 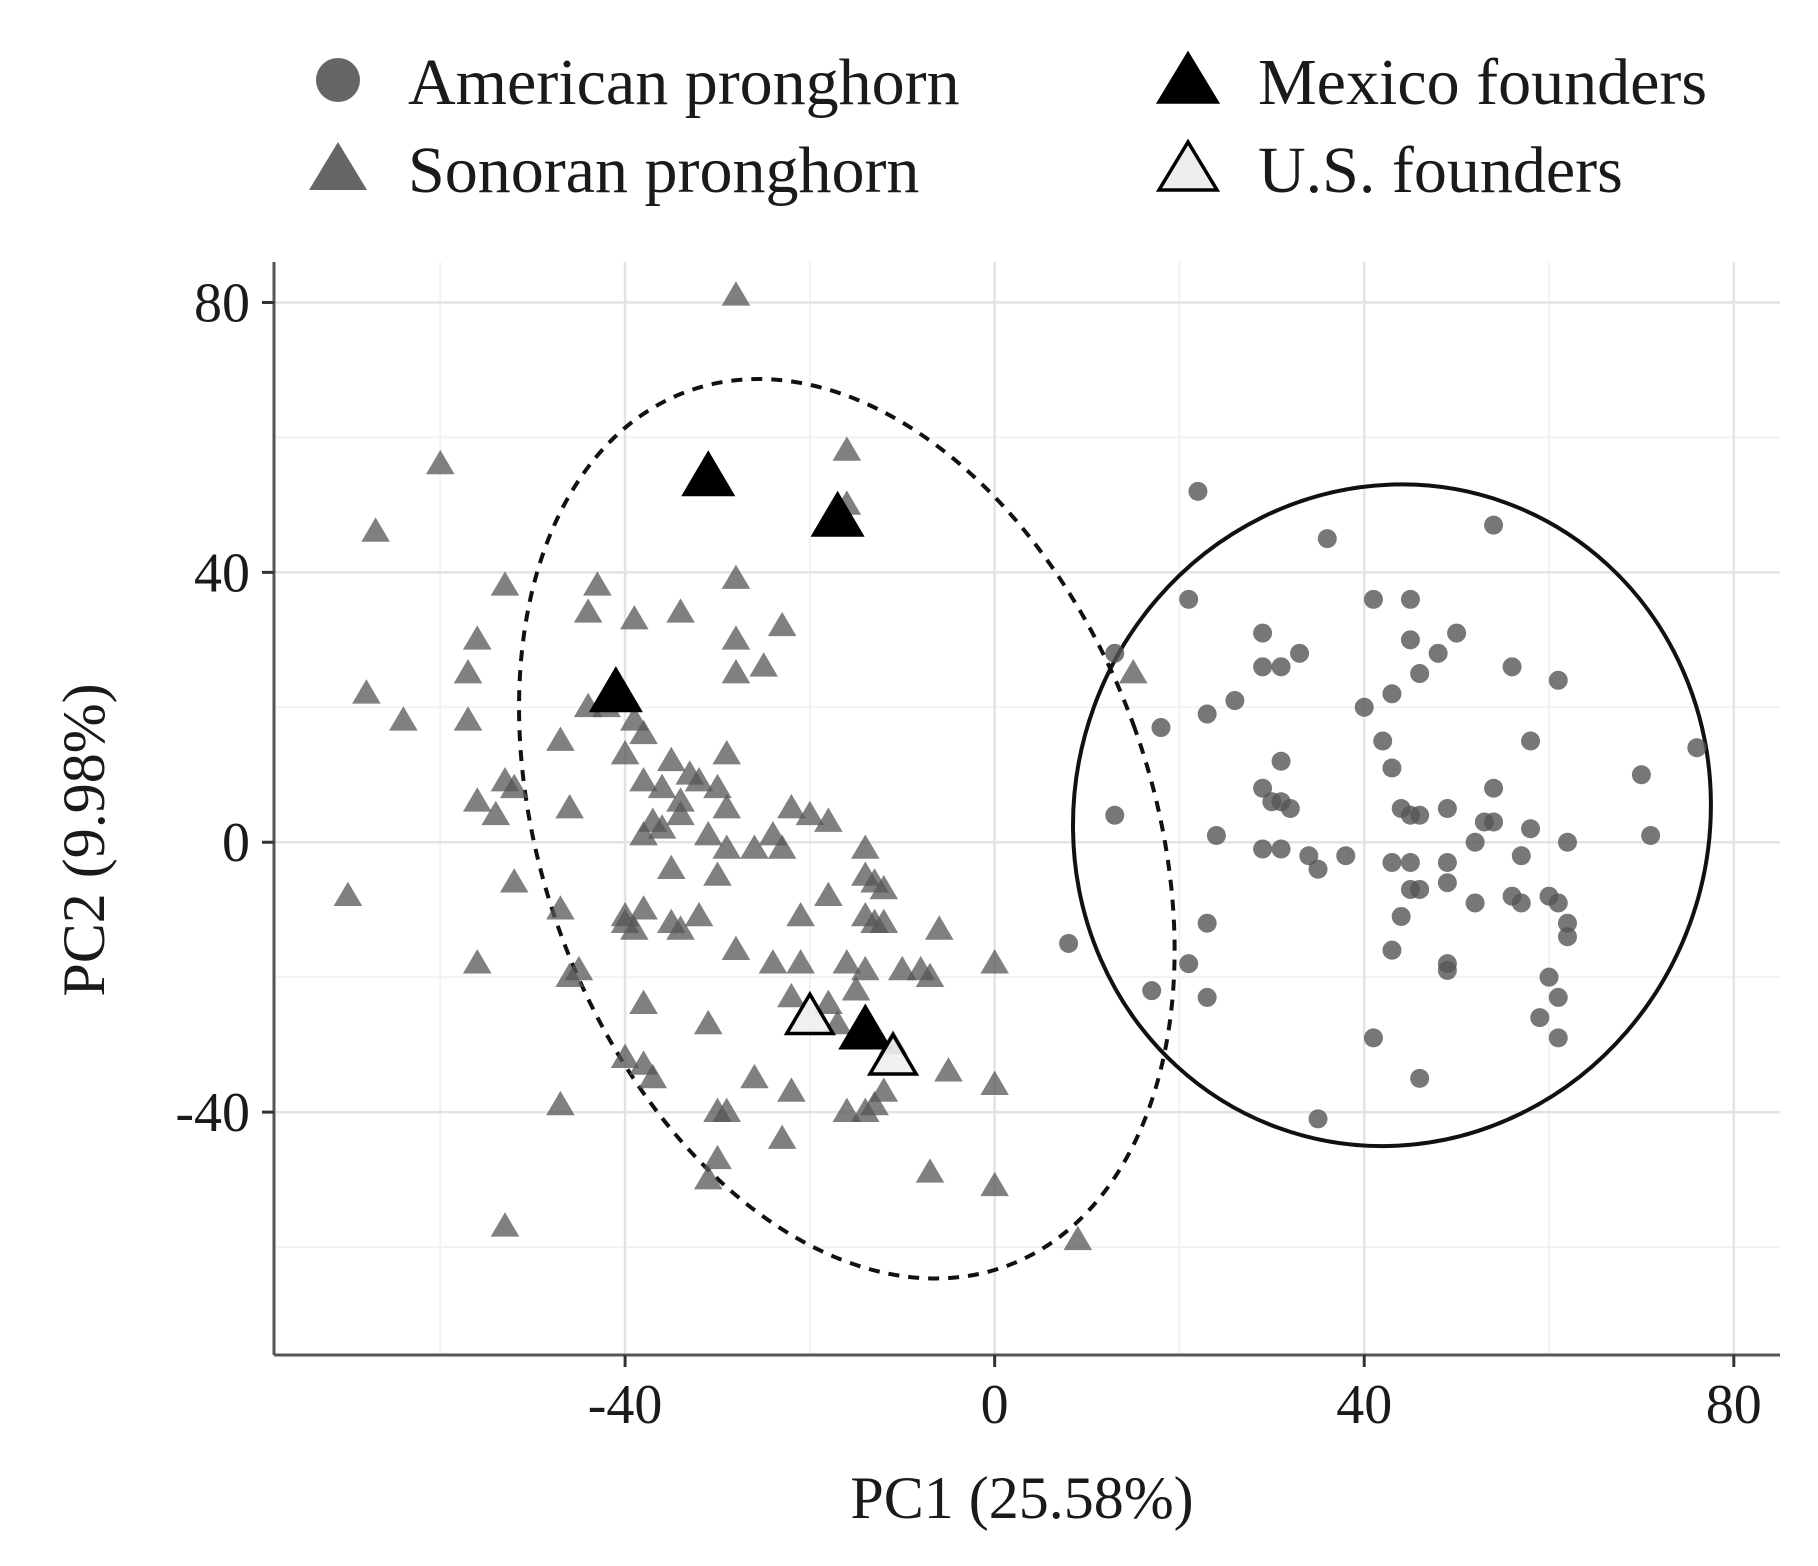 I want to click on x-tick-label: 40, so click(x=1364, y=1405).